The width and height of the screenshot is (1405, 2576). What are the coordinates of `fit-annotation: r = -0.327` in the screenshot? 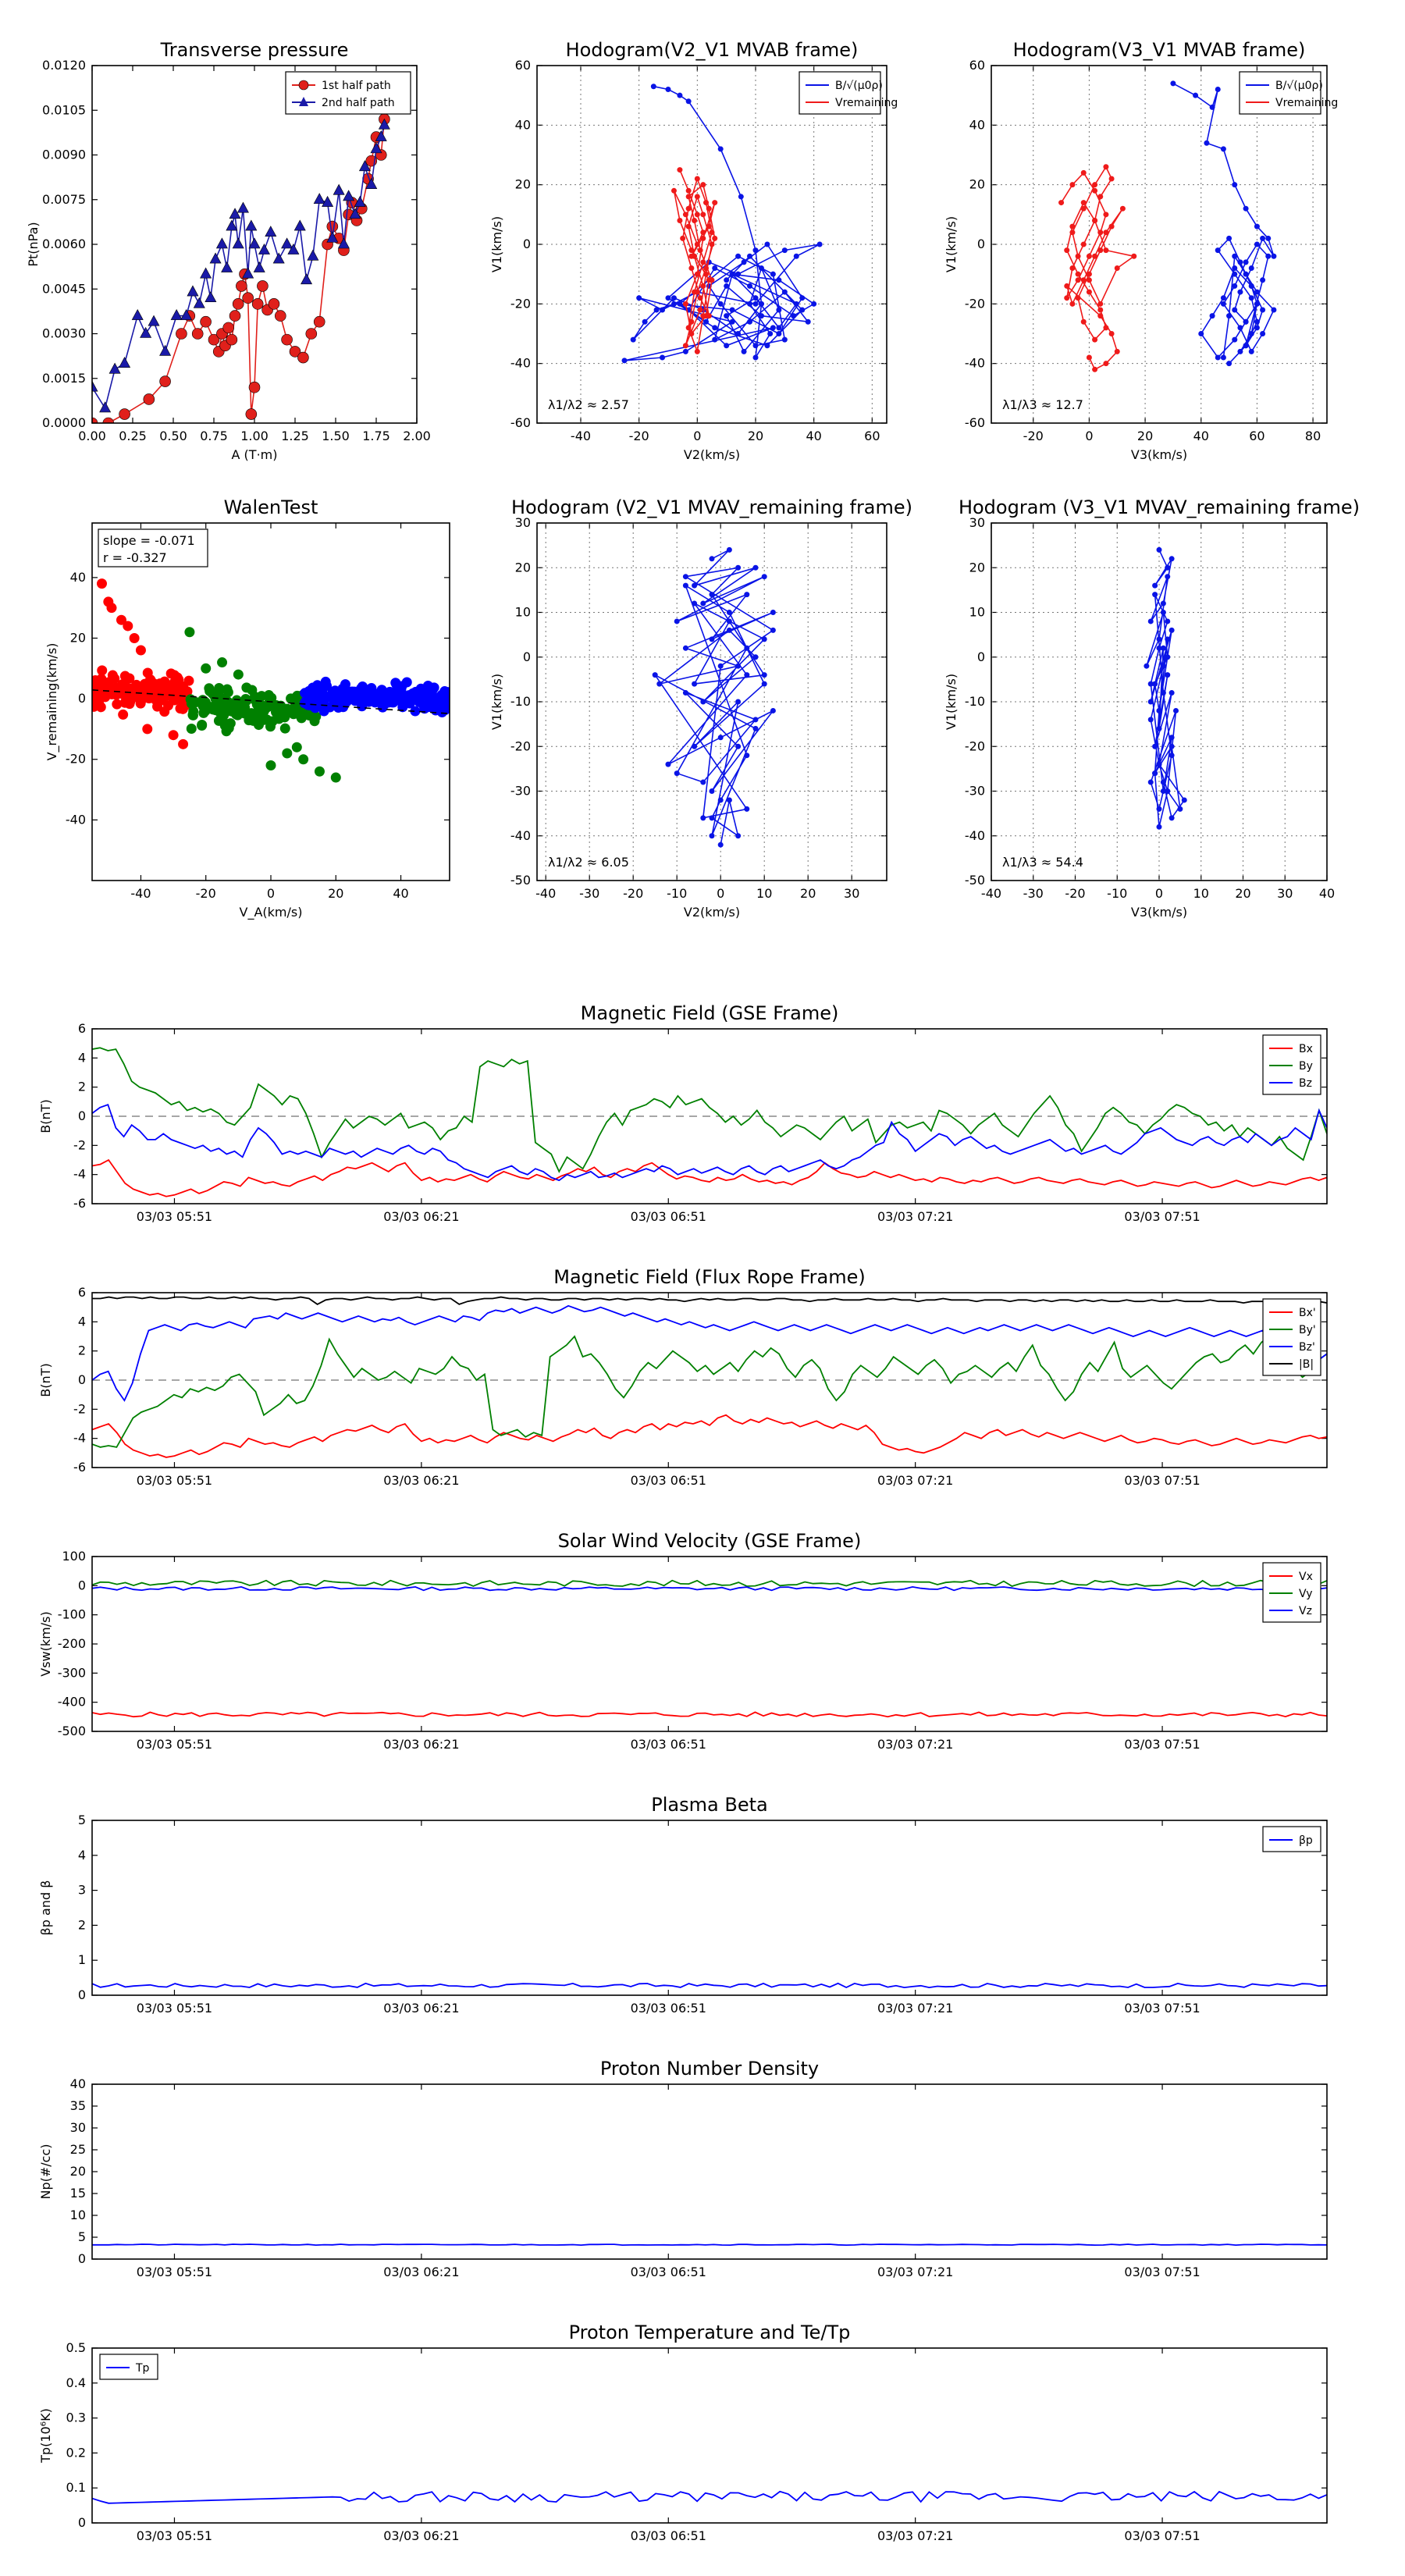 It's located at (135, 557).